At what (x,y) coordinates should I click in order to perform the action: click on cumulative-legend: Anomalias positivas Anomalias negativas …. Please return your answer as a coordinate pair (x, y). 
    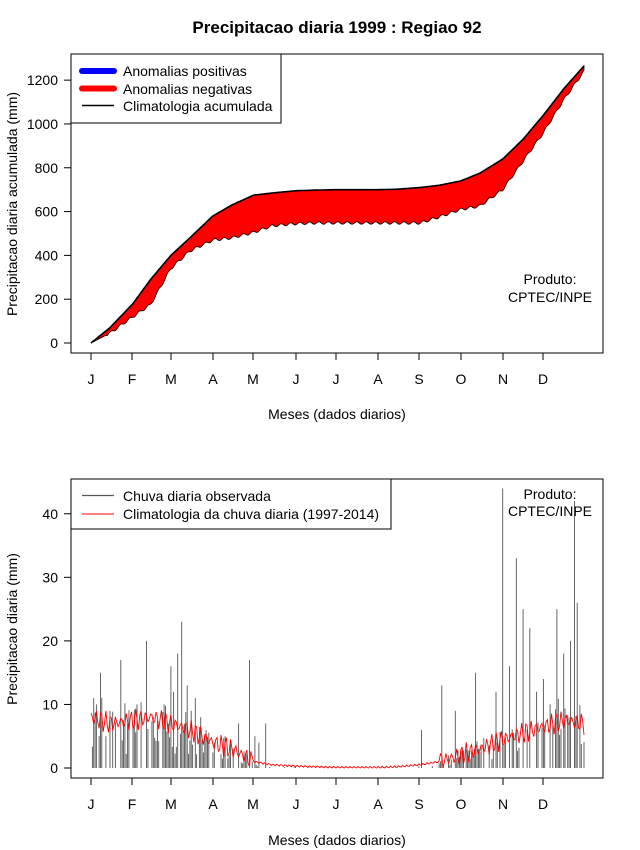
    Looking at the image, I should click on (176, 88).